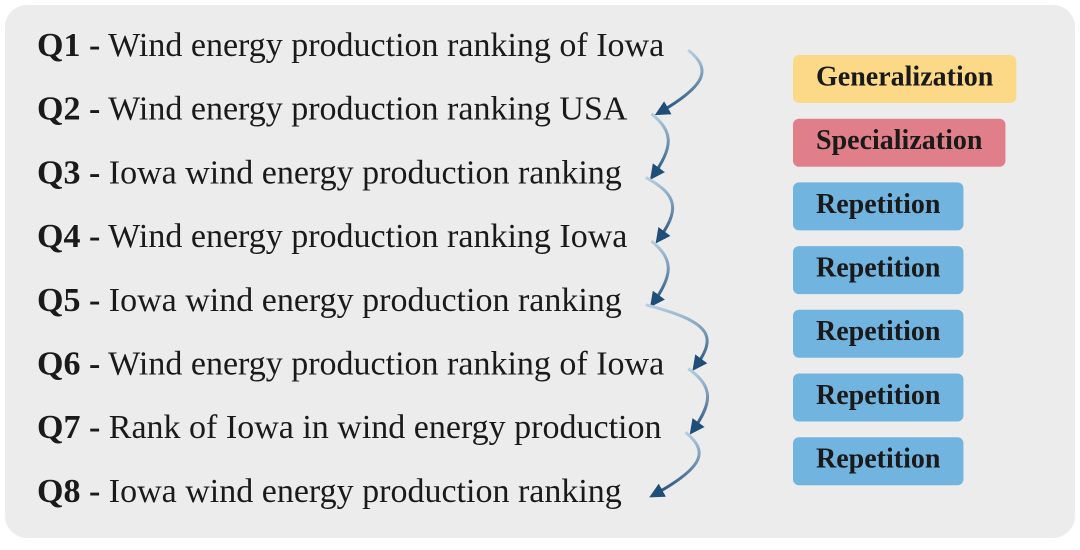 This screenshot has height=550, width=1080. Describe the element at coordinates (58, 300) in the screenshot. I see `query-id: Q5` at that location.